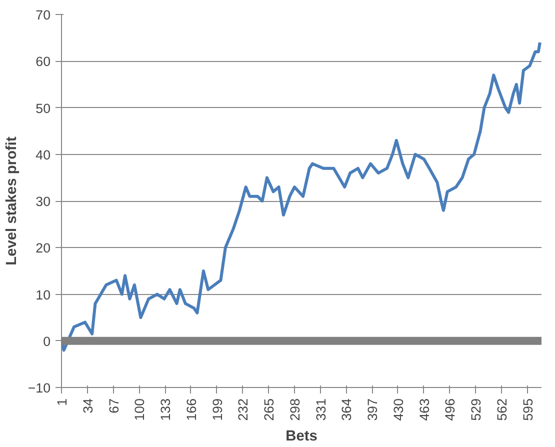 The width and height of the screenshot is (555, 447). What do you see at coordinates (43, 248) in the screenshot?
I see `y-tick-label: 20` at bounding box center [43, 248].